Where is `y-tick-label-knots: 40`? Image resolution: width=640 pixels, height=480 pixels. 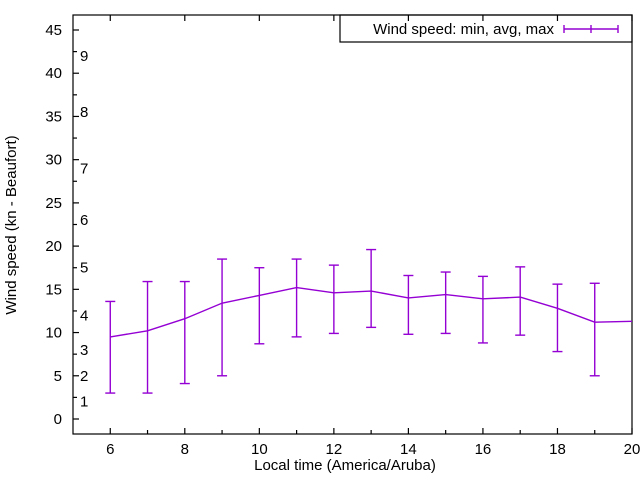 y-tick-label-knots: 40 is located at coordinates (53, 73).